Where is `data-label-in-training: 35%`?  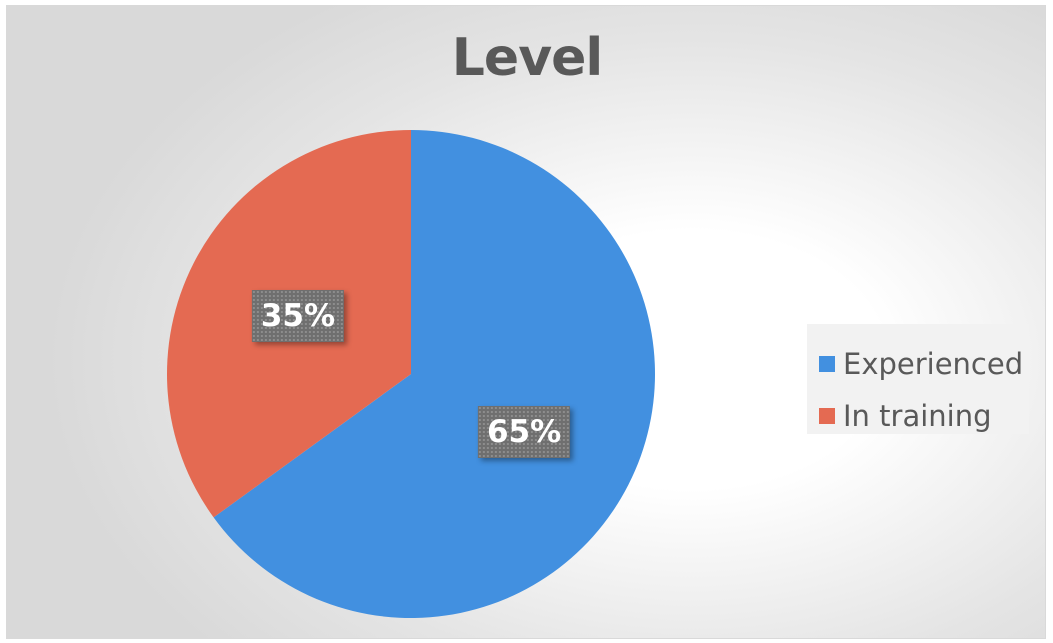 data-label-in-training: 35% is located at coordinates (298, 316).